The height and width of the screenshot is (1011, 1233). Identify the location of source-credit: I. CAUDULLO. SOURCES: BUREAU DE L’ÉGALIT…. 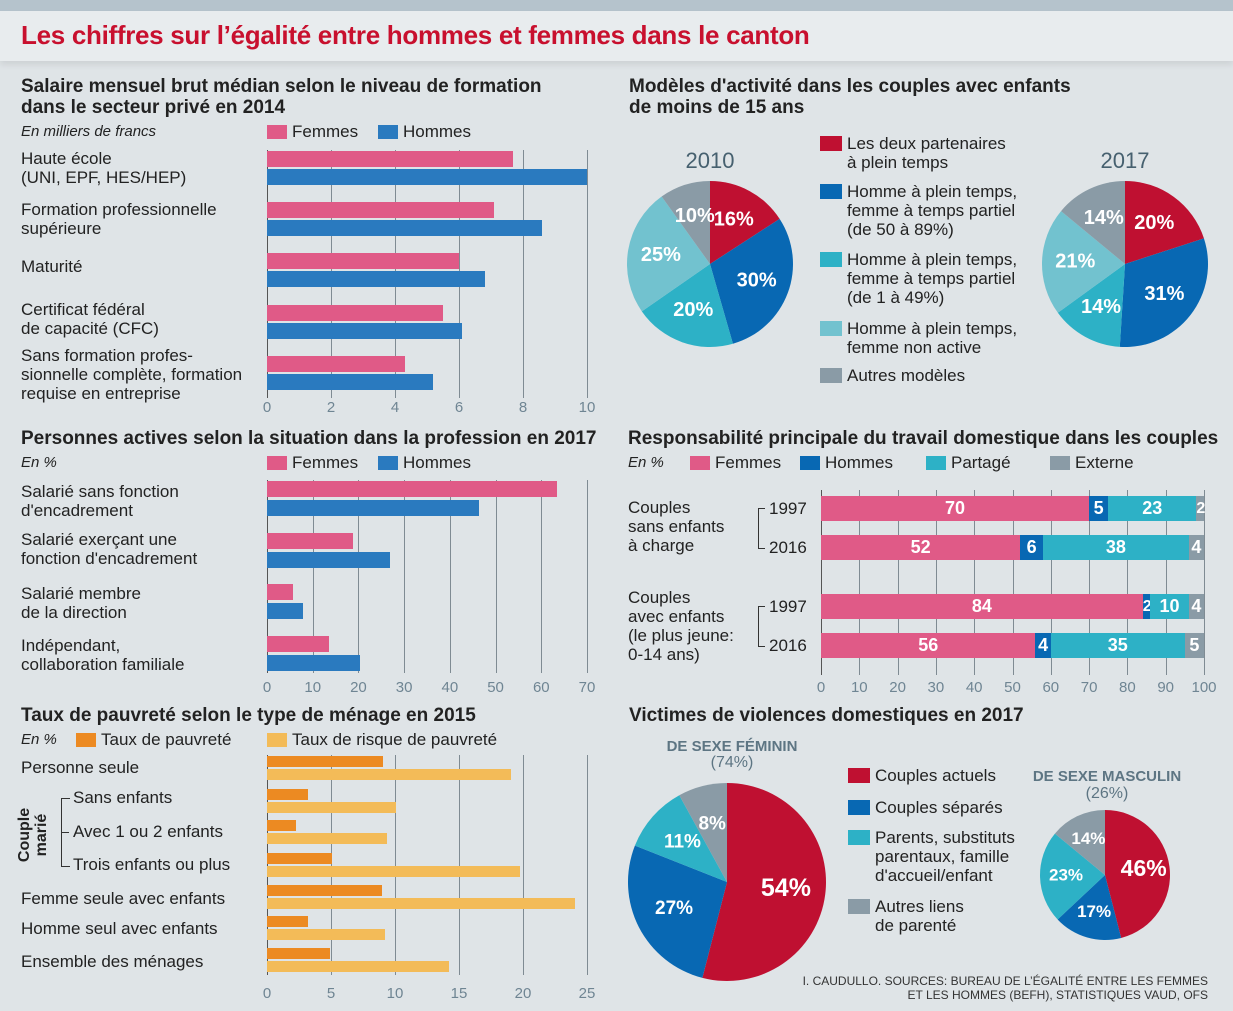
(1005, 988).